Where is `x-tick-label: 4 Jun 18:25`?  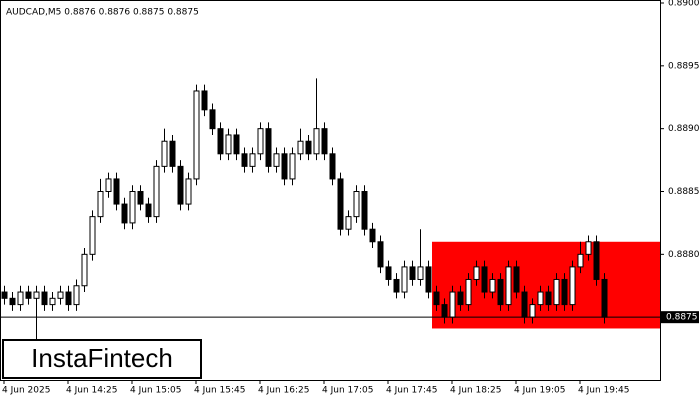
x-tick-label: 4 Jun 18:25 is located at coordinates (475, 391).